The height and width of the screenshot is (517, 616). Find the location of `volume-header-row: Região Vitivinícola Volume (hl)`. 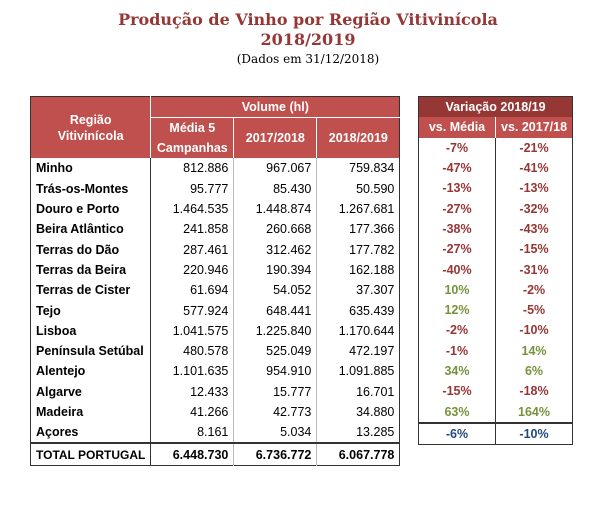

volume-header-row: Região Vitivinícola Volume (hl) is located at coordinates (215, 127).